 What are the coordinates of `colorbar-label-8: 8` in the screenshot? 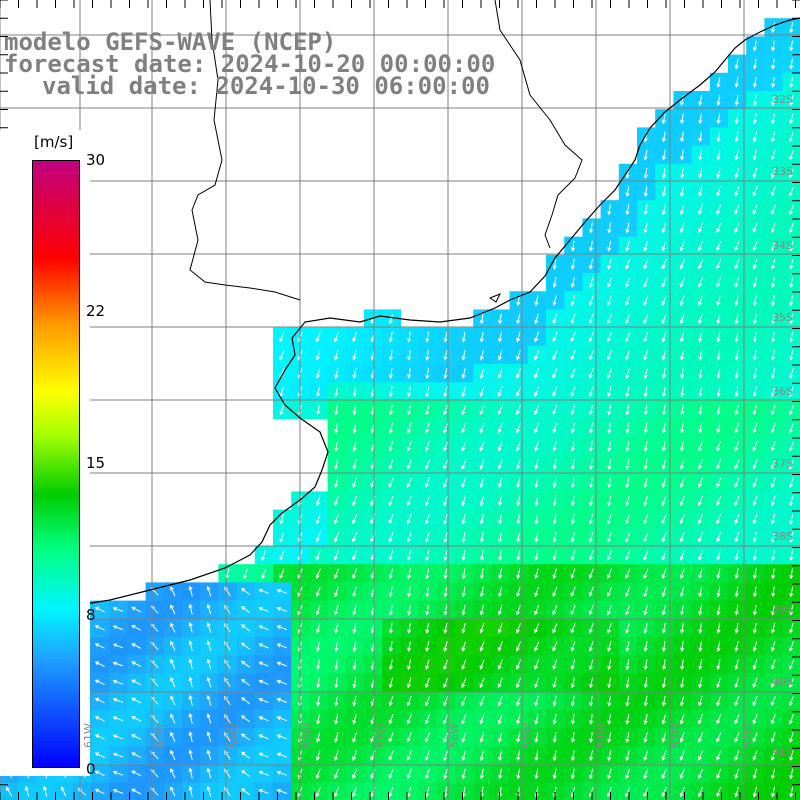 It's located at (91, 615).